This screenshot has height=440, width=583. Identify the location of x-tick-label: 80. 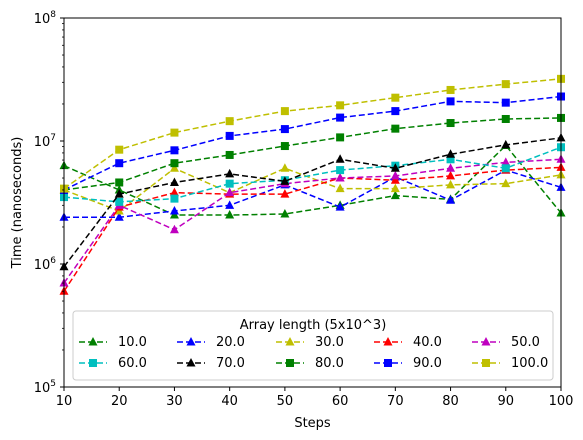
(450, 401).